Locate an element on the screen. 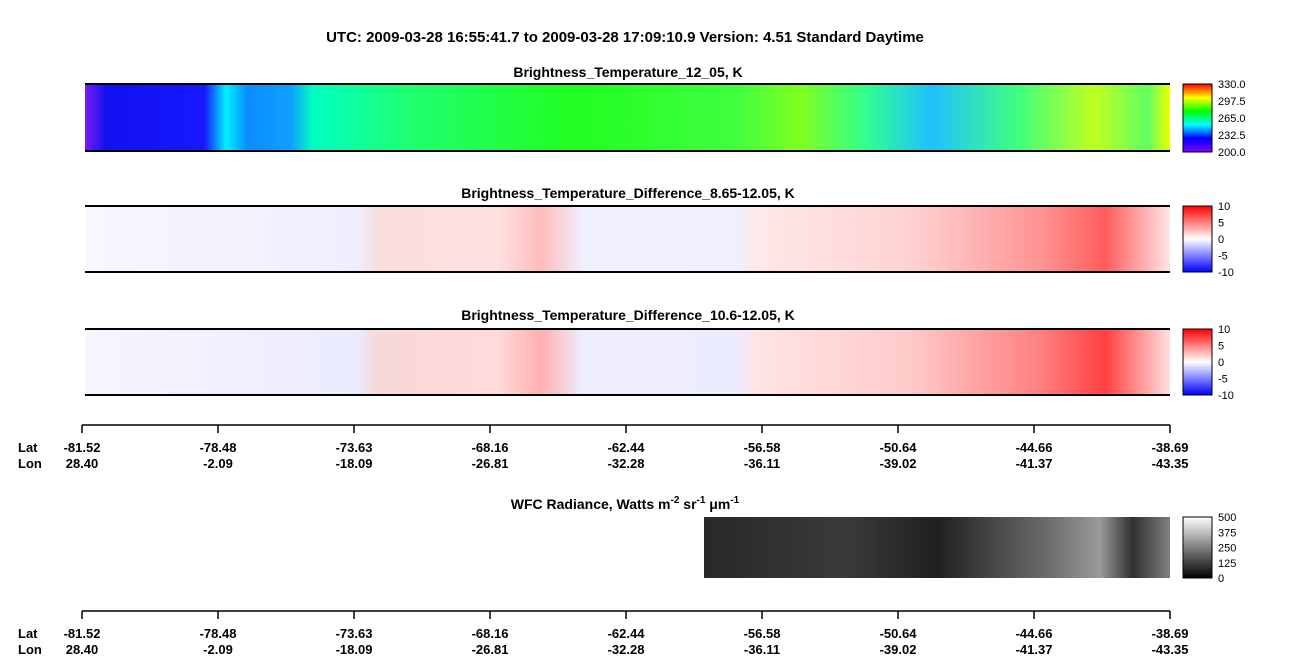 This screenshot has height=672, width=1300. colorbar-tick-label: 330.0 is located at coordinates (1232, 85).